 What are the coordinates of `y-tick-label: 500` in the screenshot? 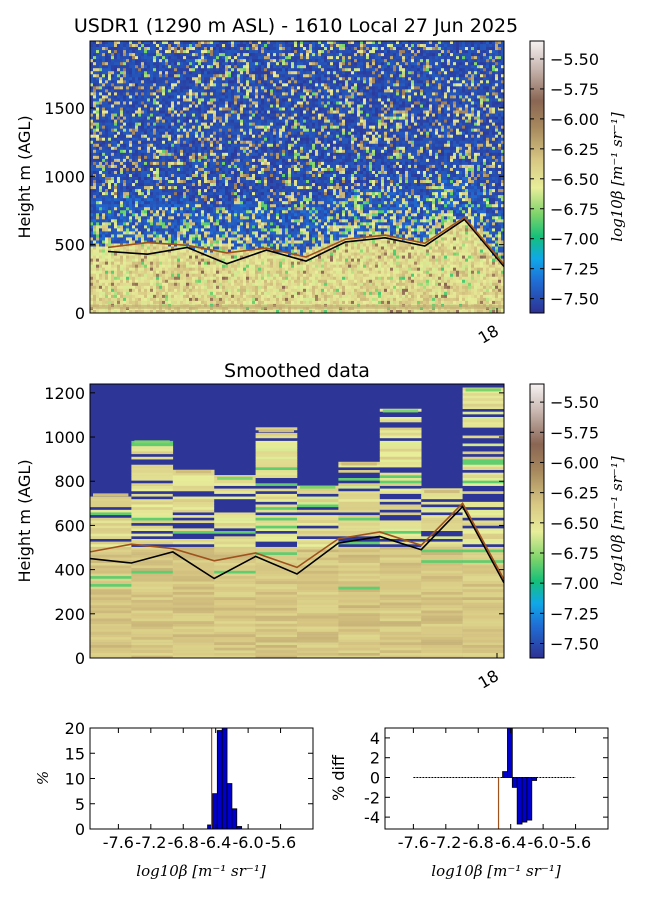 It's located at (69, 245).